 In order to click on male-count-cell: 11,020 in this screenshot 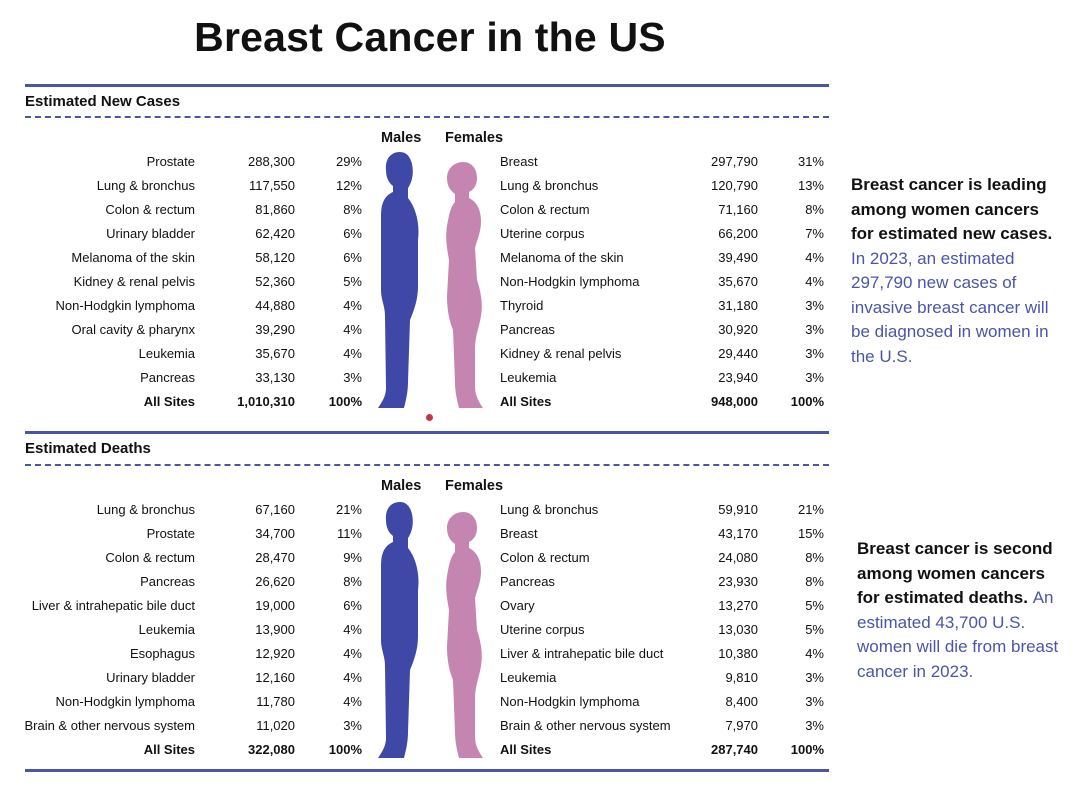, I will do `click(275, 725)`.